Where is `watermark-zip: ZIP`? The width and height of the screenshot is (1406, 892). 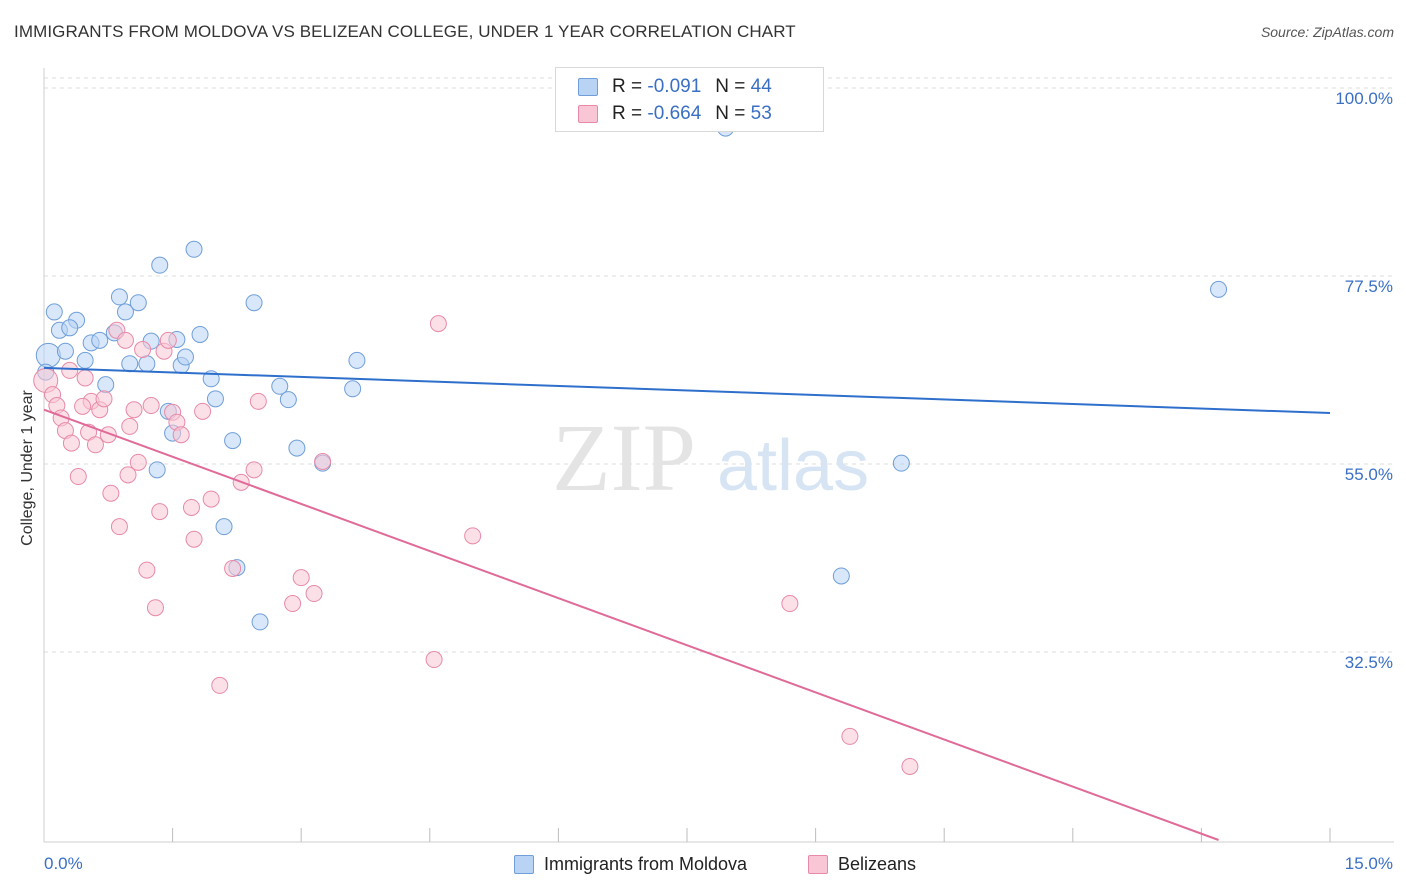
watermark-zip: ZIP is located at coordinates (624, 457).